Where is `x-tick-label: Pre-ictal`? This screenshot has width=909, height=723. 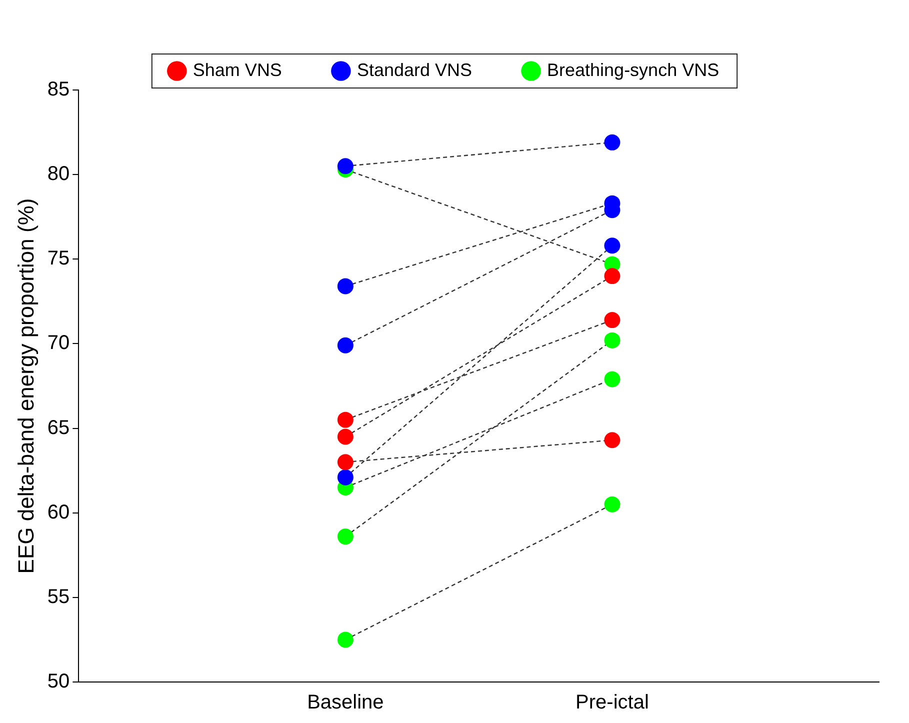 x-tick-label: Pre-ictal is located at coordinates (612, 703).